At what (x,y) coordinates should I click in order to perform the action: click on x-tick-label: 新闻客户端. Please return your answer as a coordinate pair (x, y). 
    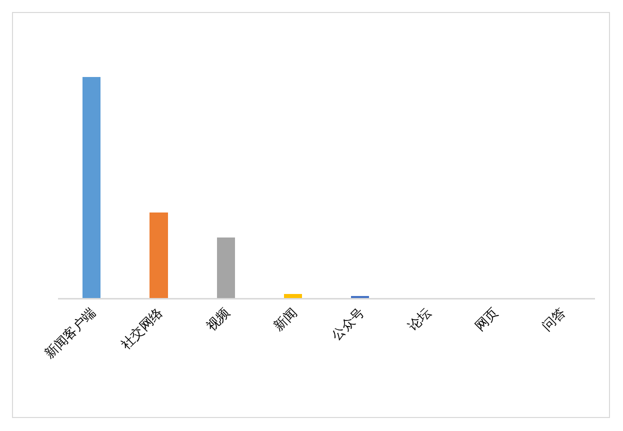
    Looking at the image, I should click on (70, 333).